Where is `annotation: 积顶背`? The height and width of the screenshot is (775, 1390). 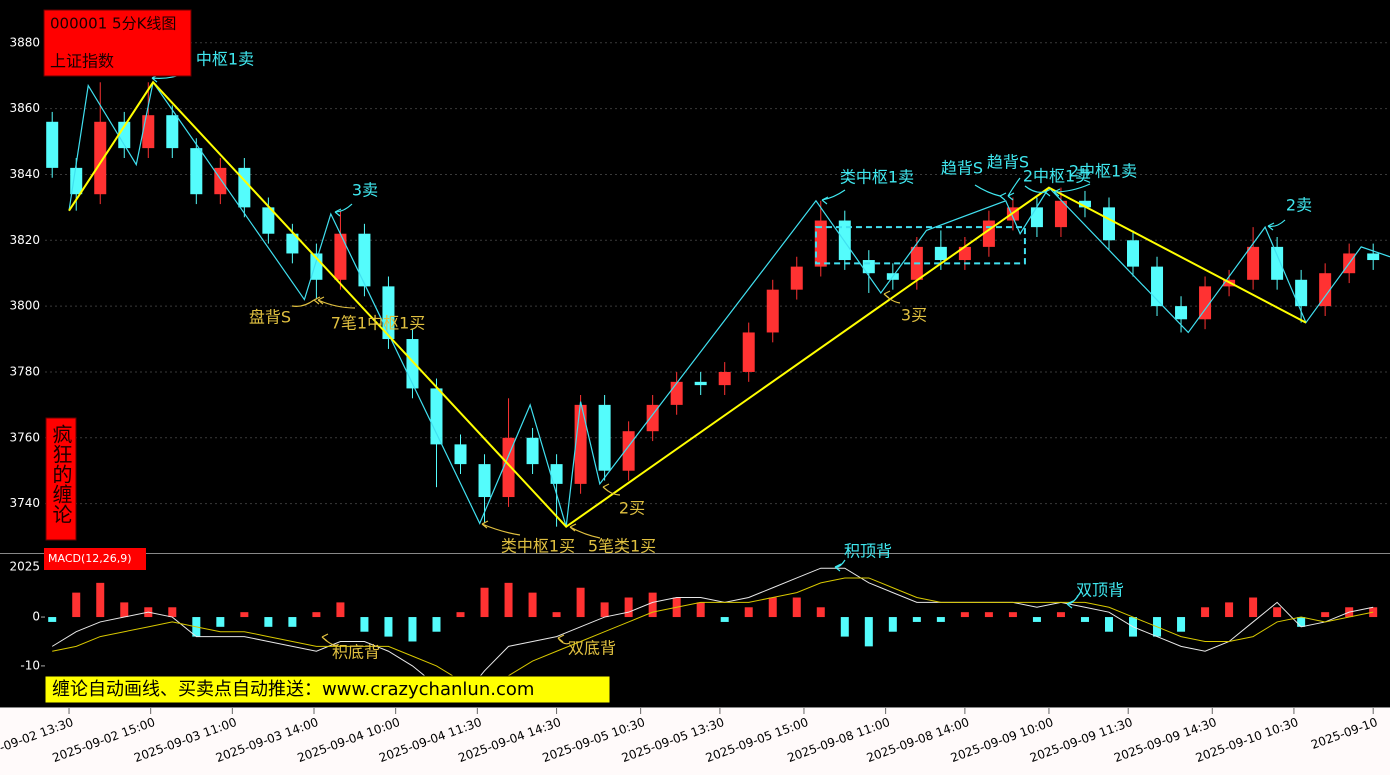 annotation: 积顶背 is located at coordinates (868, 551).